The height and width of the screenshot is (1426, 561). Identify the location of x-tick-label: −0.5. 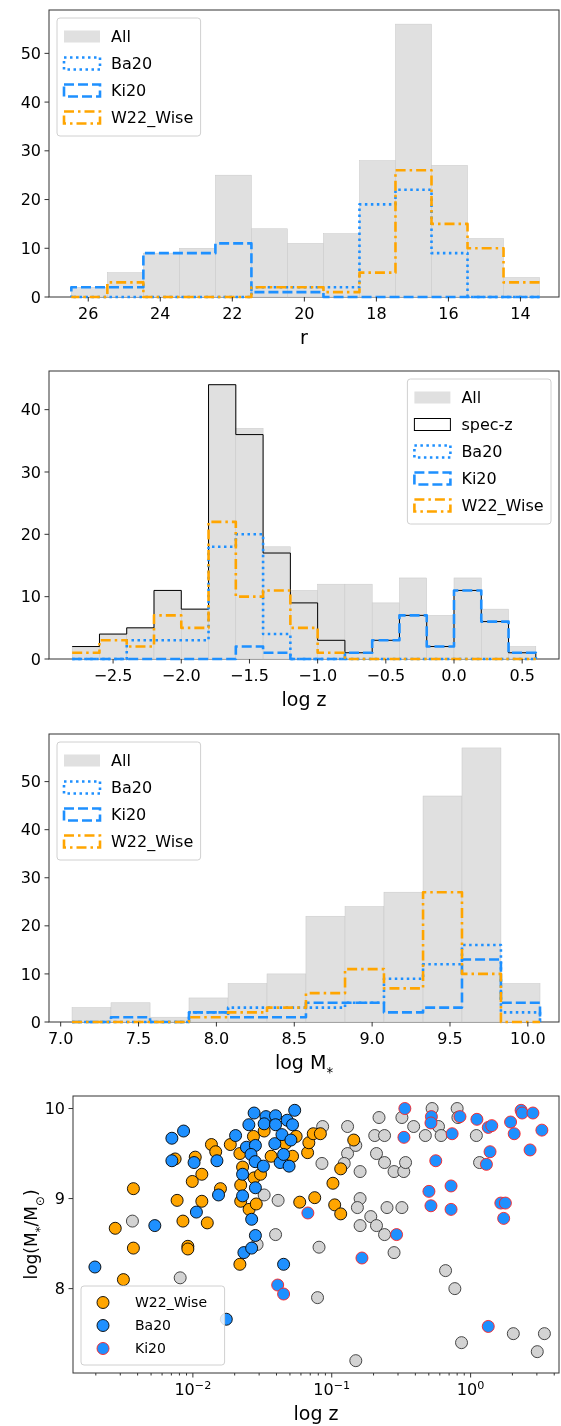
(386, 676).